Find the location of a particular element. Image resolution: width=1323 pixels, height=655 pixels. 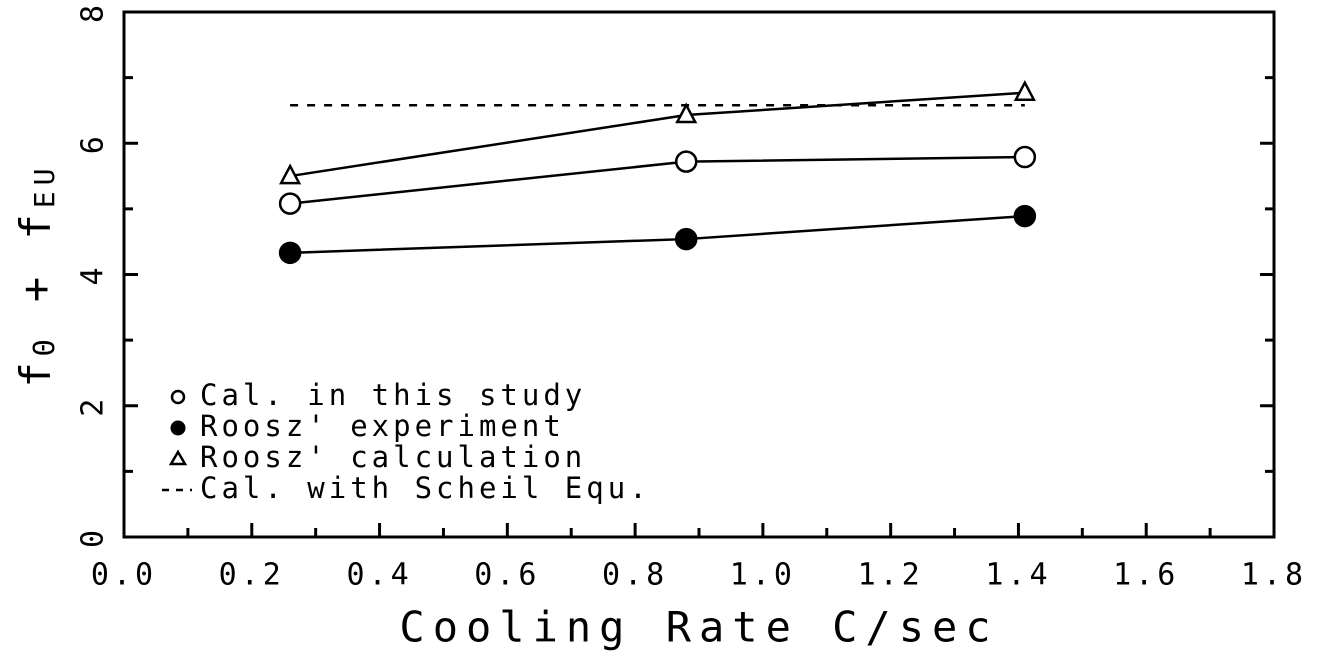

y-axis-label-part: + f is located at coordinates (35, 270).